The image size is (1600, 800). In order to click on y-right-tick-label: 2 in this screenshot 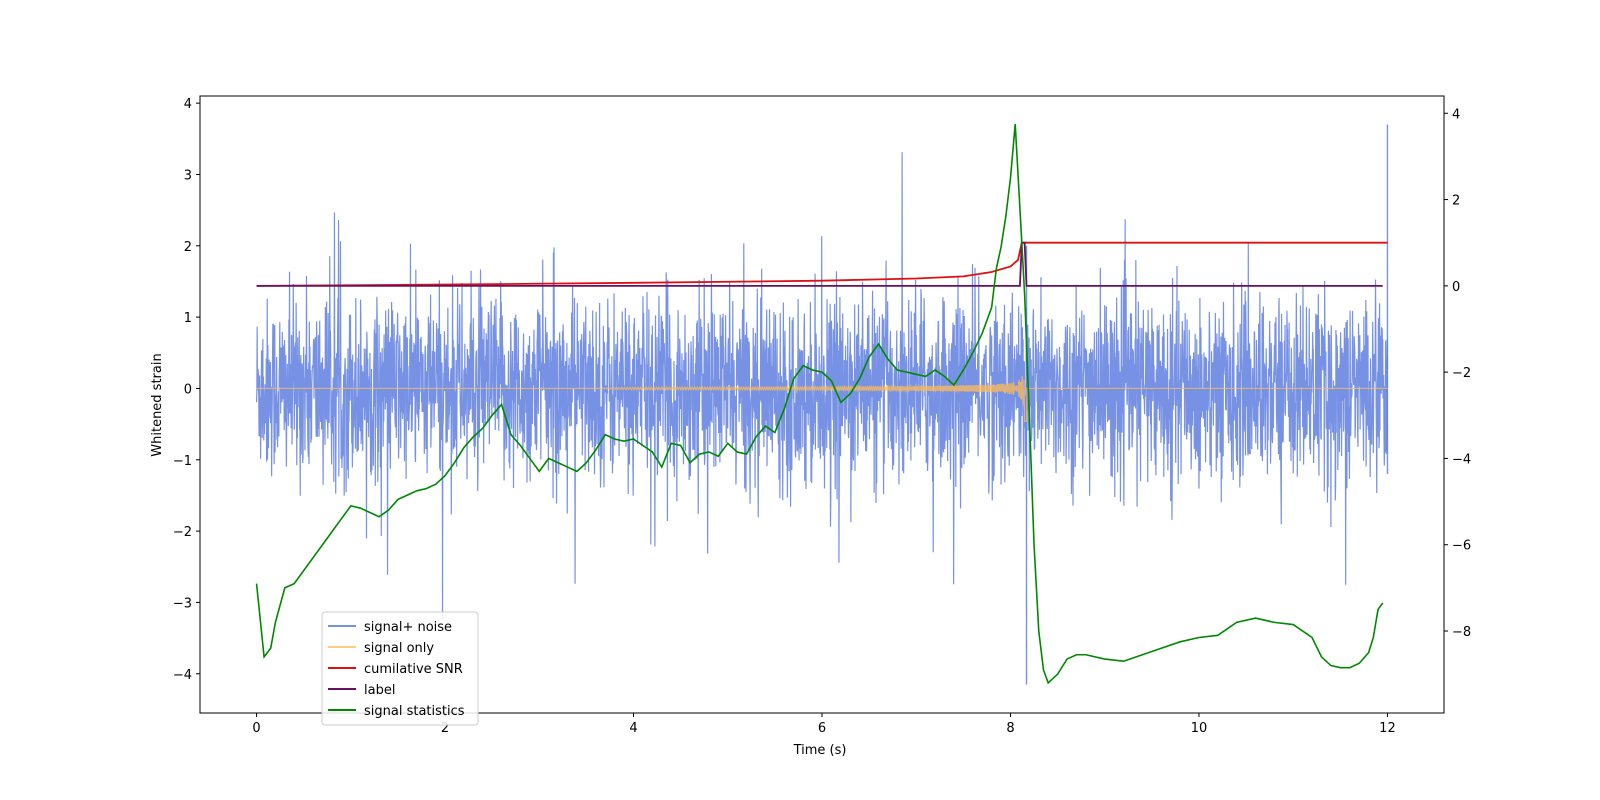, I will do `click(1456, 201)`.